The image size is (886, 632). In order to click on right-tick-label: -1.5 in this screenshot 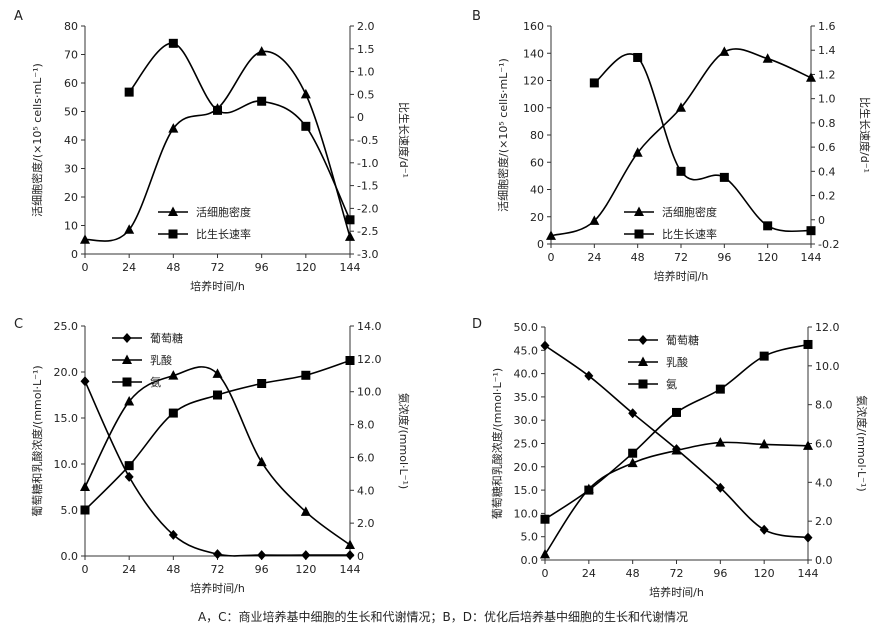, I will do `click(367, 186)`.